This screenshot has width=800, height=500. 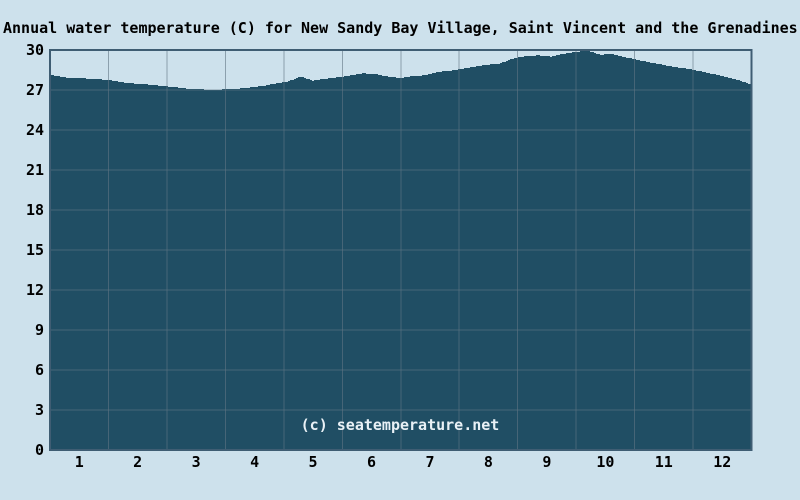 I want to click on x-axis-tick-3: 3, so click(x=196, y=462).